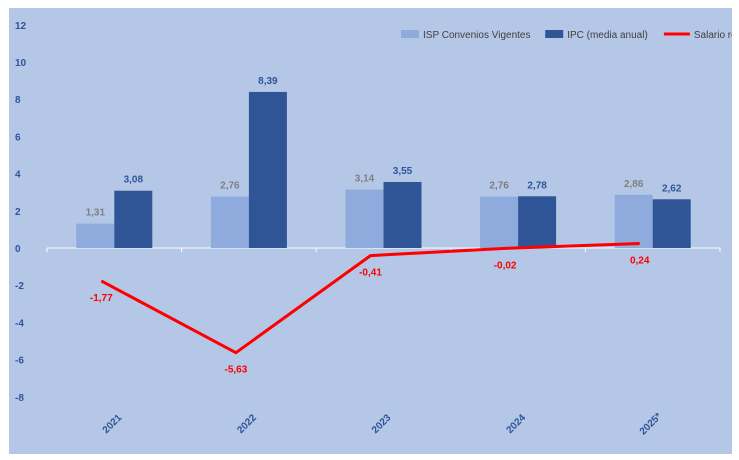 The width and height of the screenshot is (739, 460). I want to click on isp-data-label: 3,14, so click(365, 179).